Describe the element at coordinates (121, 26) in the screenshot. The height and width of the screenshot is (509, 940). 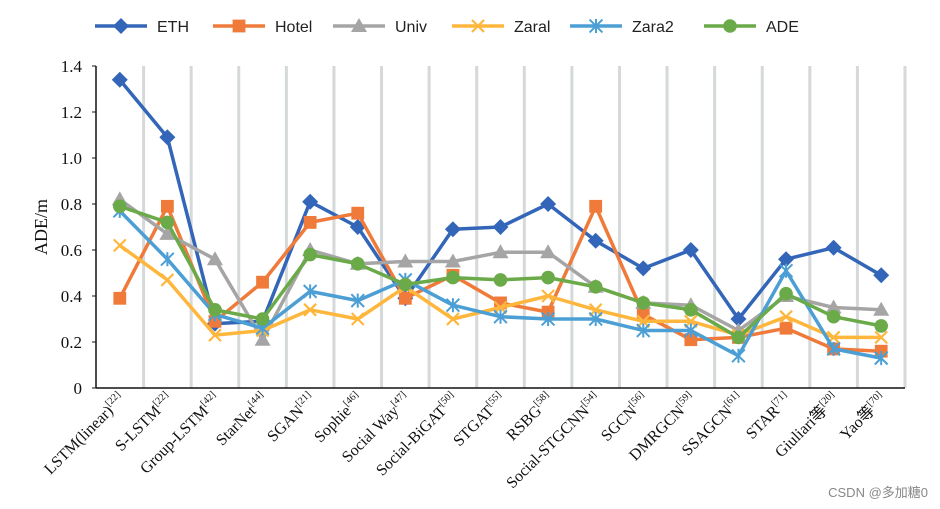
I see `legend-marker-eth` at that location.